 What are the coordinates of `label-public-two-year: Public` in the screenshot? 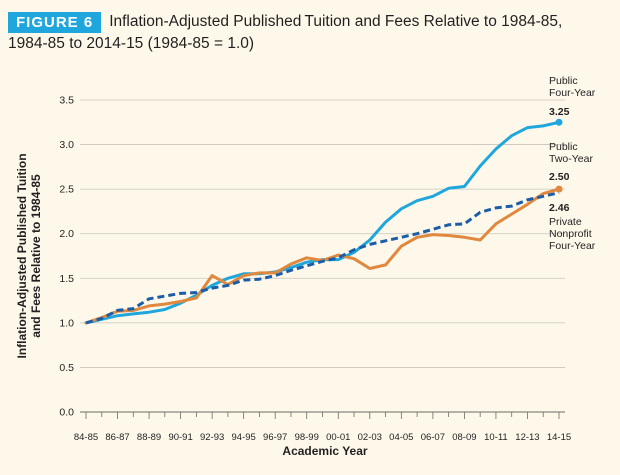 It's located at (563, 147).